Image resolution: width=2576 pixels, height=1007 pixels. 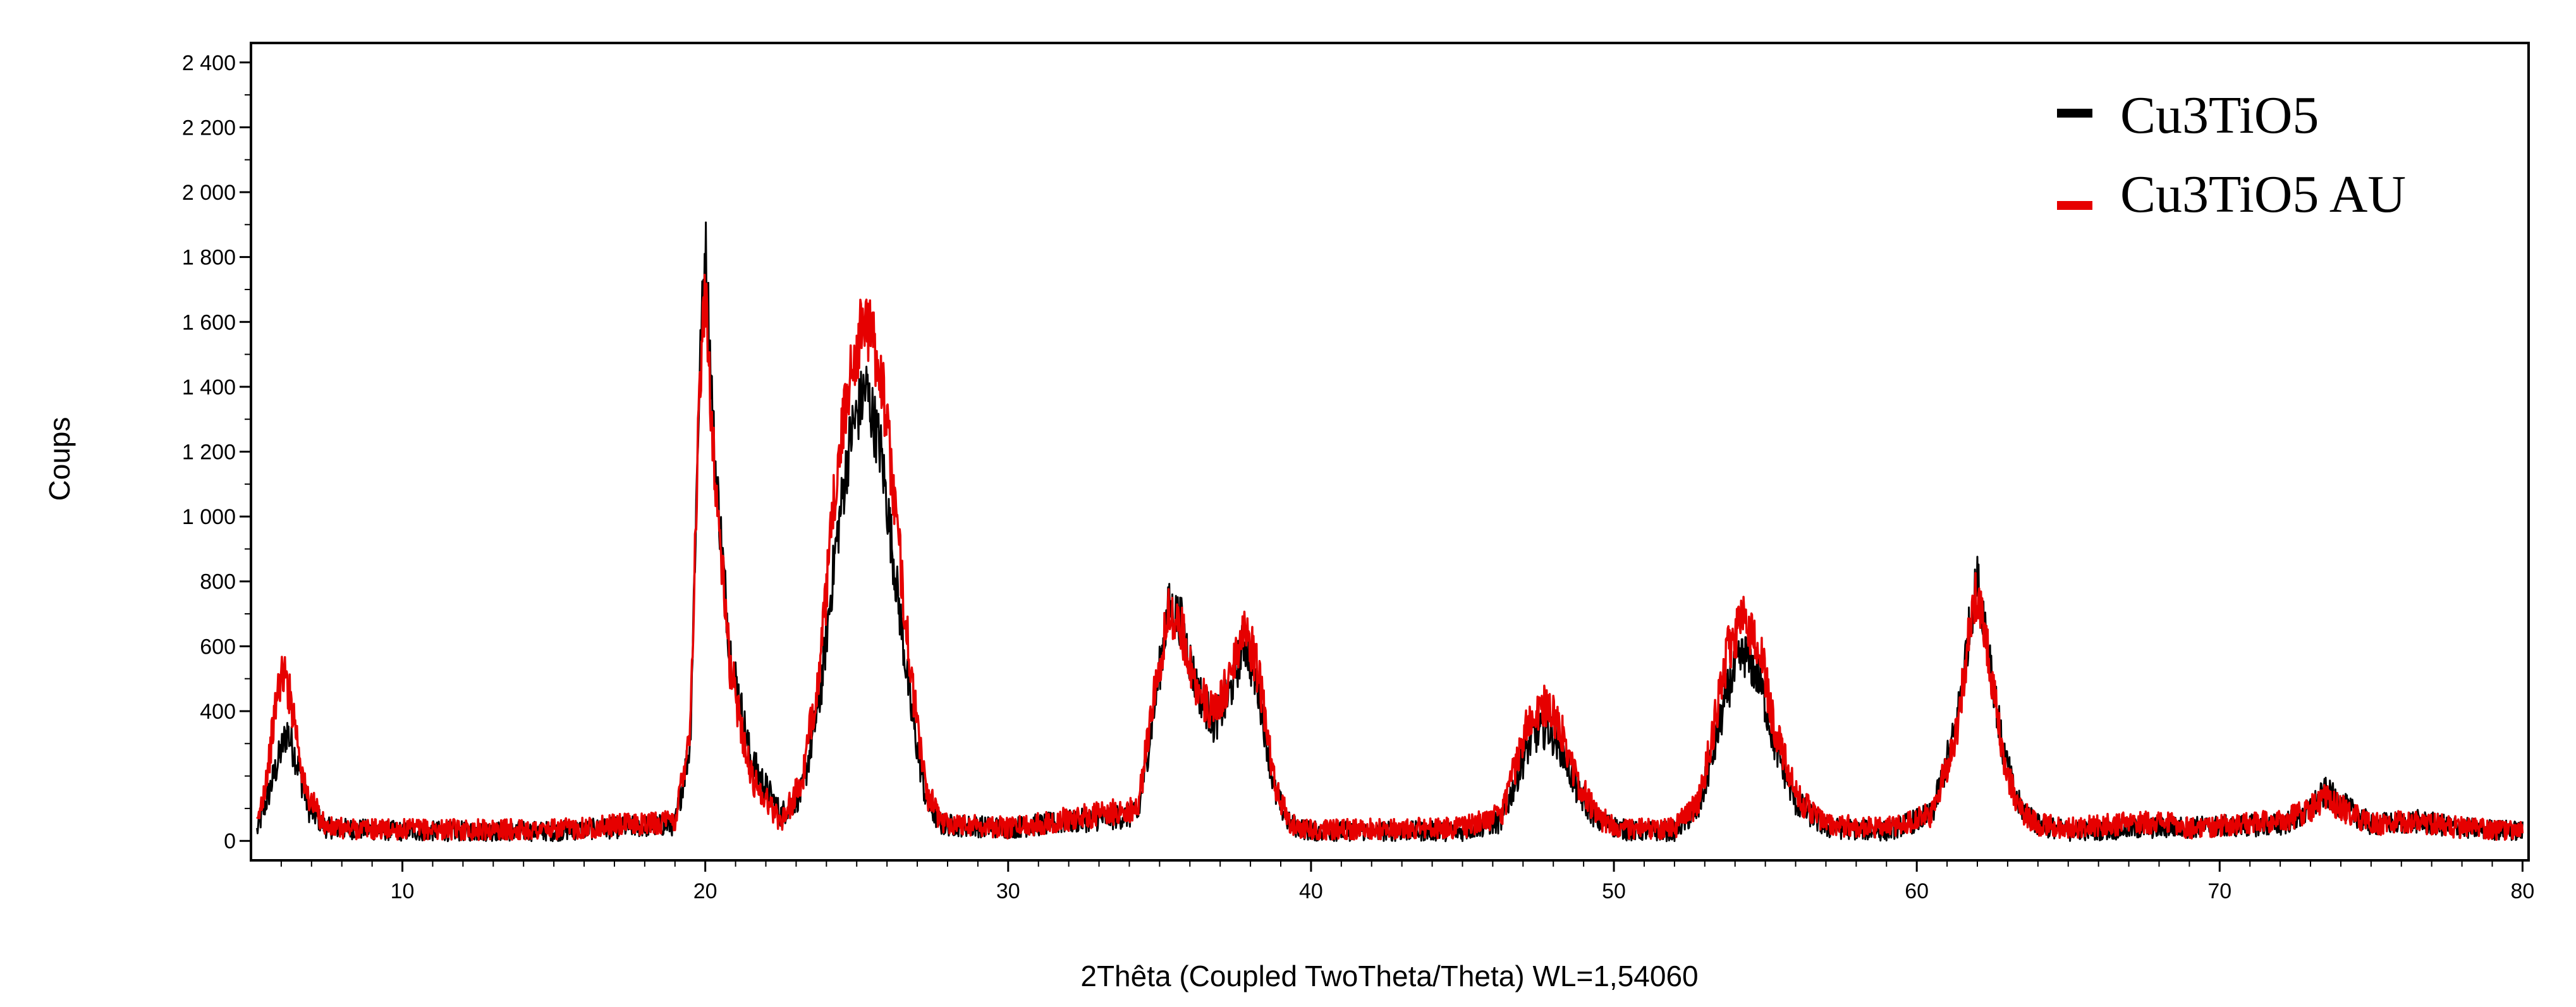 What do you see at coordinates (1917, 891) in the screenshot?
I see `x-tick-label: 60` at bounding box center [1917, 891].